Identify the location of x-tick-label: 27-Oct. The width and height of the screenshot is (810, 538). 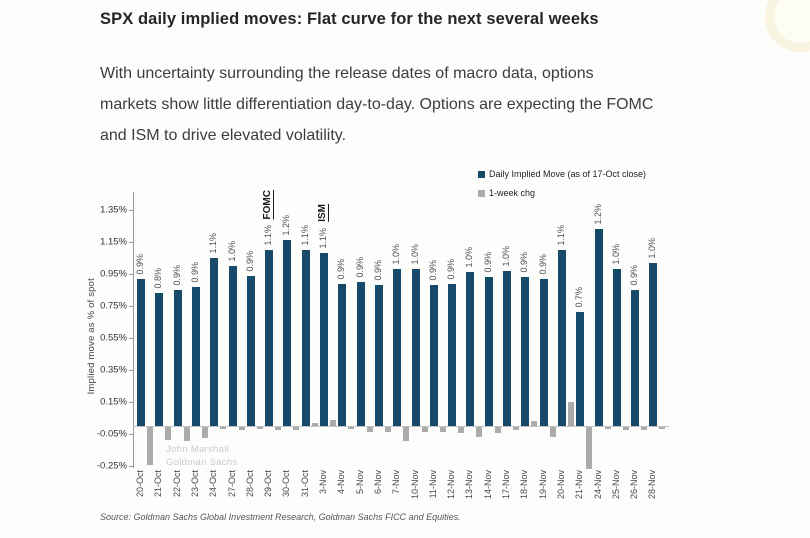
(231, 484).